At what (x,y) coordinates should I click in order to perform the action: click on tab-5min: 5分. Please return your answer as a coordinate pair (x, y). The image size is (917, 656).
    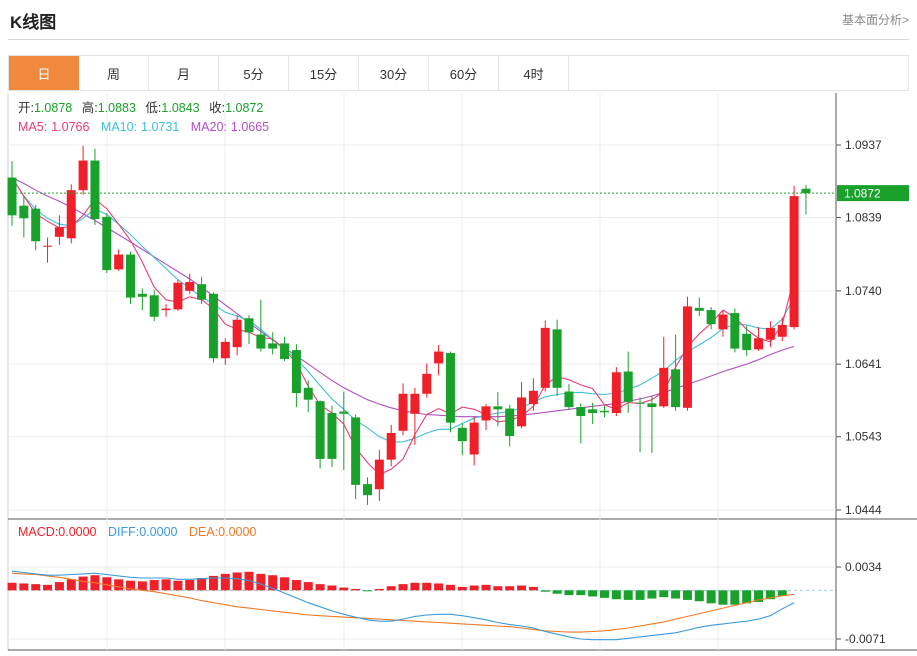
    Looking at the image, I should click on (254, 73).